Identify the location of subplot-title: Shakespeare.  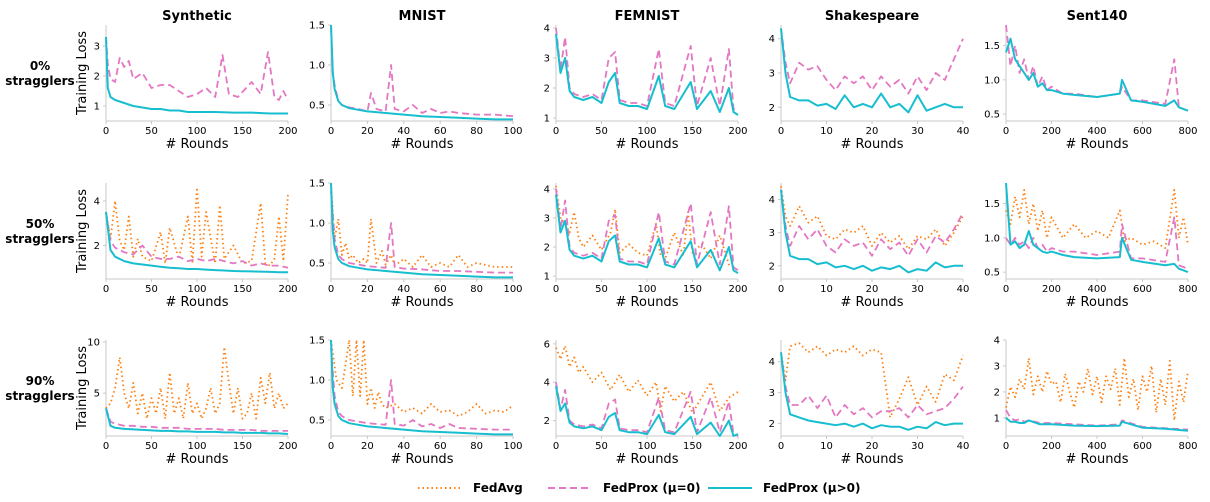
(872, 16).